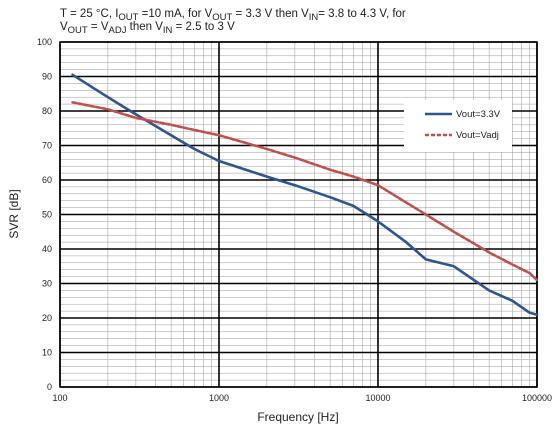 The image size is (553, 428). I want to click on y-tick-label: 0, so click(49, 387).